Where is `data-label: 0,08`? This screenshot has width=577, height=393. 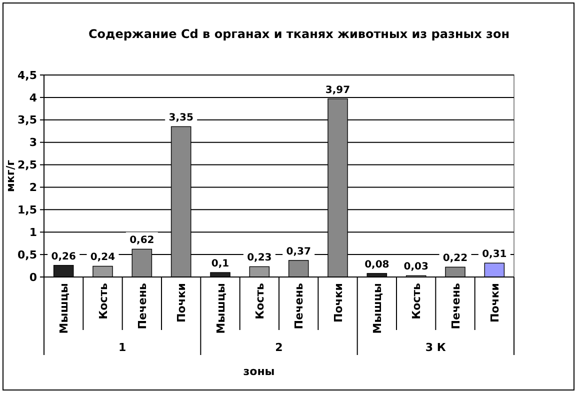 data-label: 0,08 is located at coordinates (377, 264).